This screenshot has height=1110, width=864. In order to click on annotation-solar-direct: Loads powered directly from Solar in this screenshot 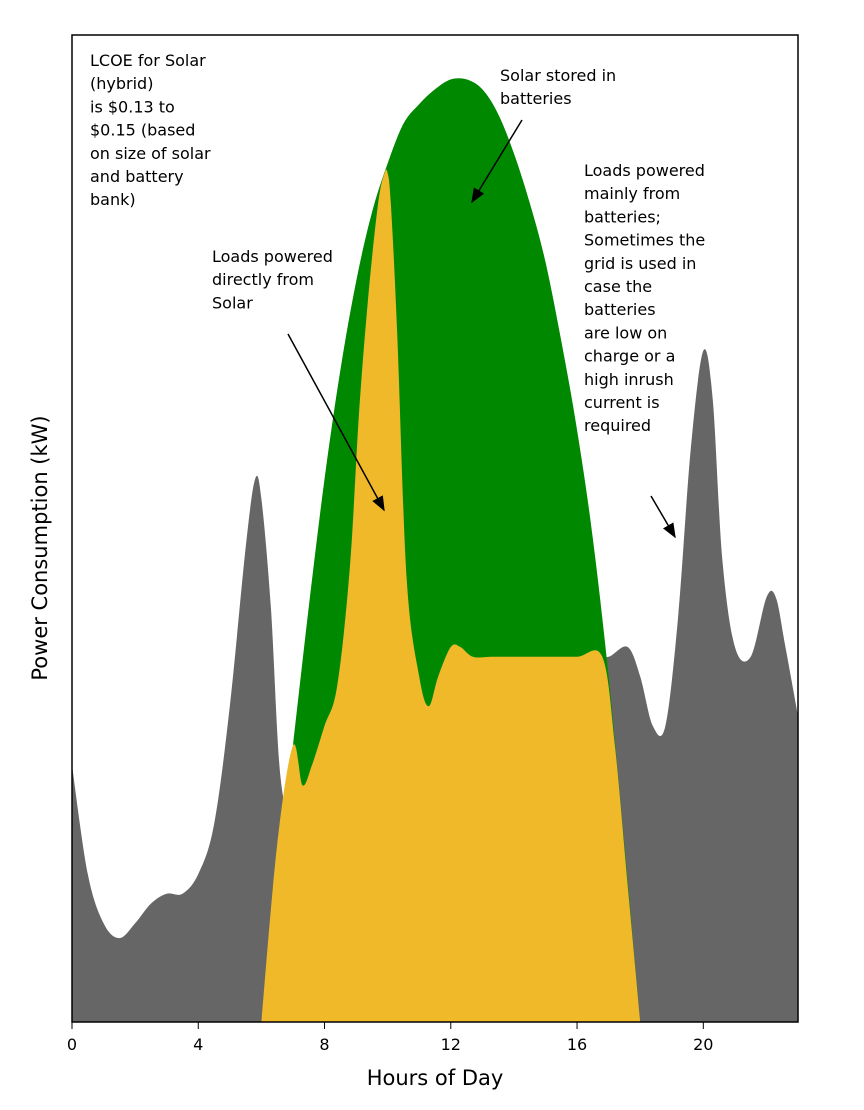, I will do `click(272, 279)`.